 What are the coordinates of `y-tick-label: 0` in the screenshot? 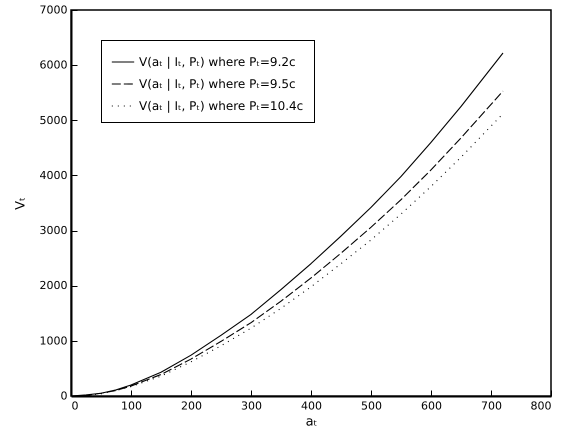 It's located at (64, 396).